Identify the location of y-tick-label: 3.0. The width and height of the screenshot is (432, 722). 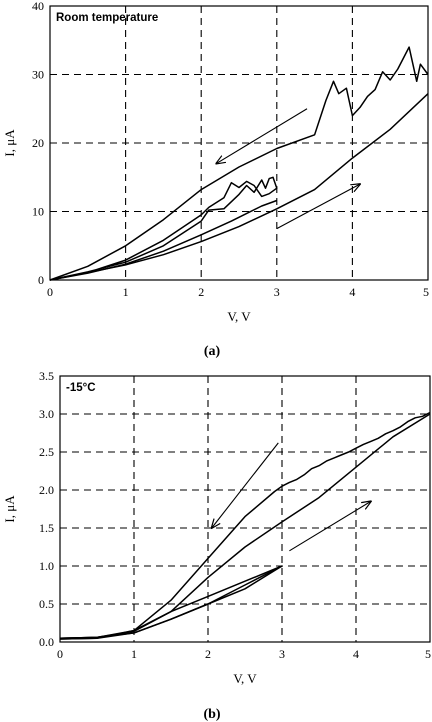
(46, 414).